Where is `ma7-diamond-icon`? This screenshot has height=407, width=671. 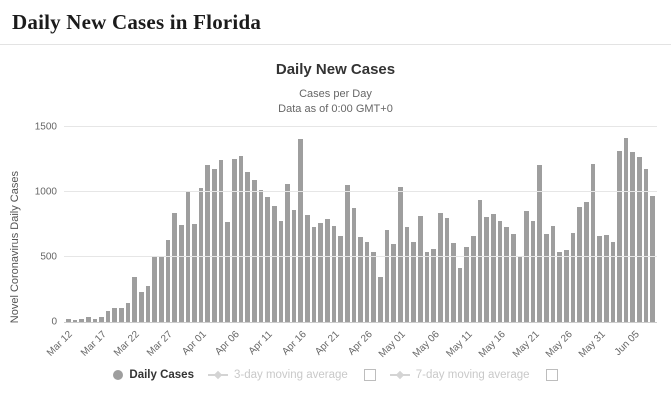 ma7-diamond-icon is located at coordinates (400, 375).